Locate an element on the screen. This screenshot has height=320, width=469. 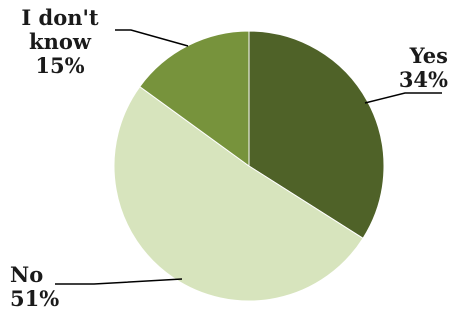
data-label-idk-line2: know is located at coordinates (60, 41).